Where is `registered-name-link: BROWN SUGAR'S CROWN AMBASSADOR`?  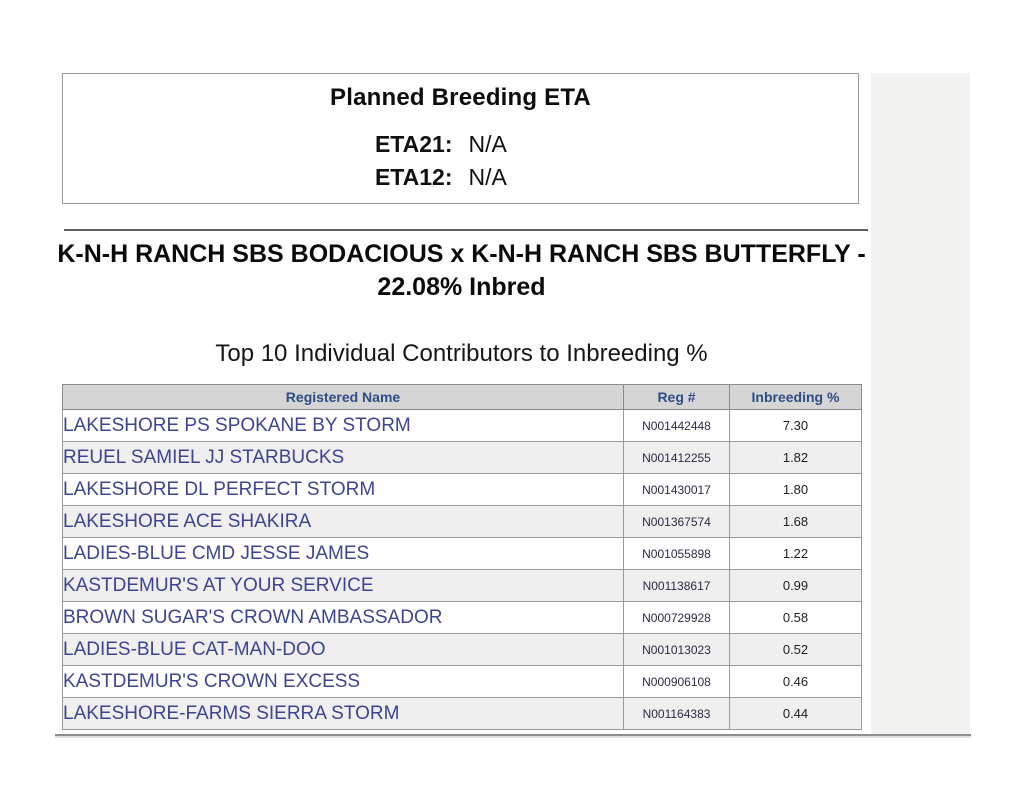 registered-name-link: BROWN SUGAR'S CROWN AMBASSADOR is located at coordinates (343, 617).